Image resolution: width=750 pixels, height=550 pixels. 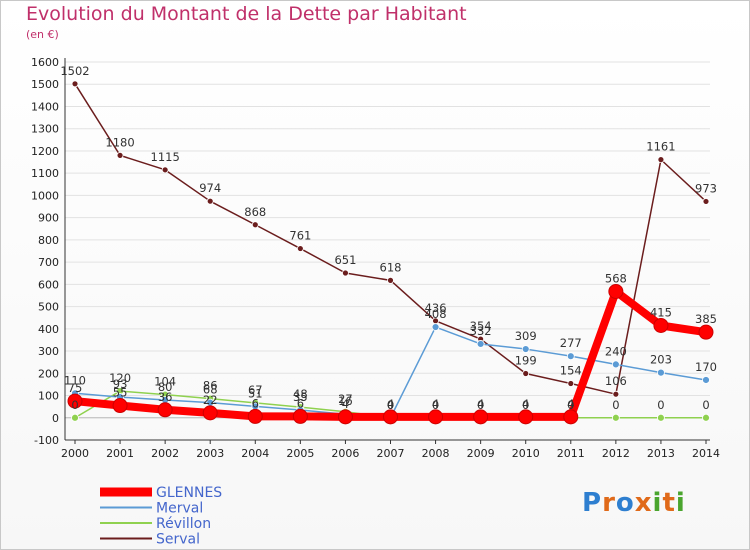 What do you see at coordinates (300, 453) in the screenshot?
I see `x-tick-label: 2005` at bounding box center [300, 453].